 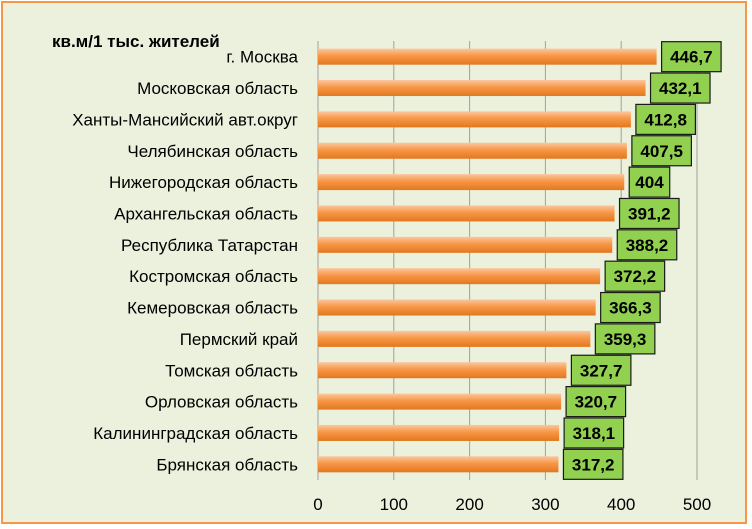 I want to click on data-label: 327,7, so click(x=601, y=370).